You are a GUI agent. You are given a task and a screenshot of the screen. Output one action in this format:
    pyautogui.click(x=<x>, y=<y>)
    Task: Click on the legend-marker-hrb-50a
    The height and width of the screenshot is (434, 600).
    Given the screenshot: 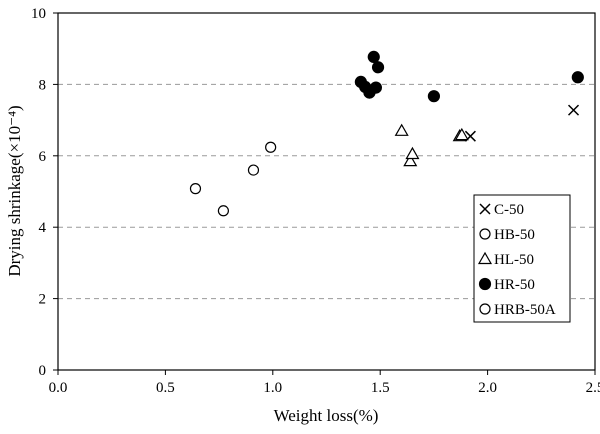 What is the action you would take?
    pyautogui.click(x=485, y=309)
    